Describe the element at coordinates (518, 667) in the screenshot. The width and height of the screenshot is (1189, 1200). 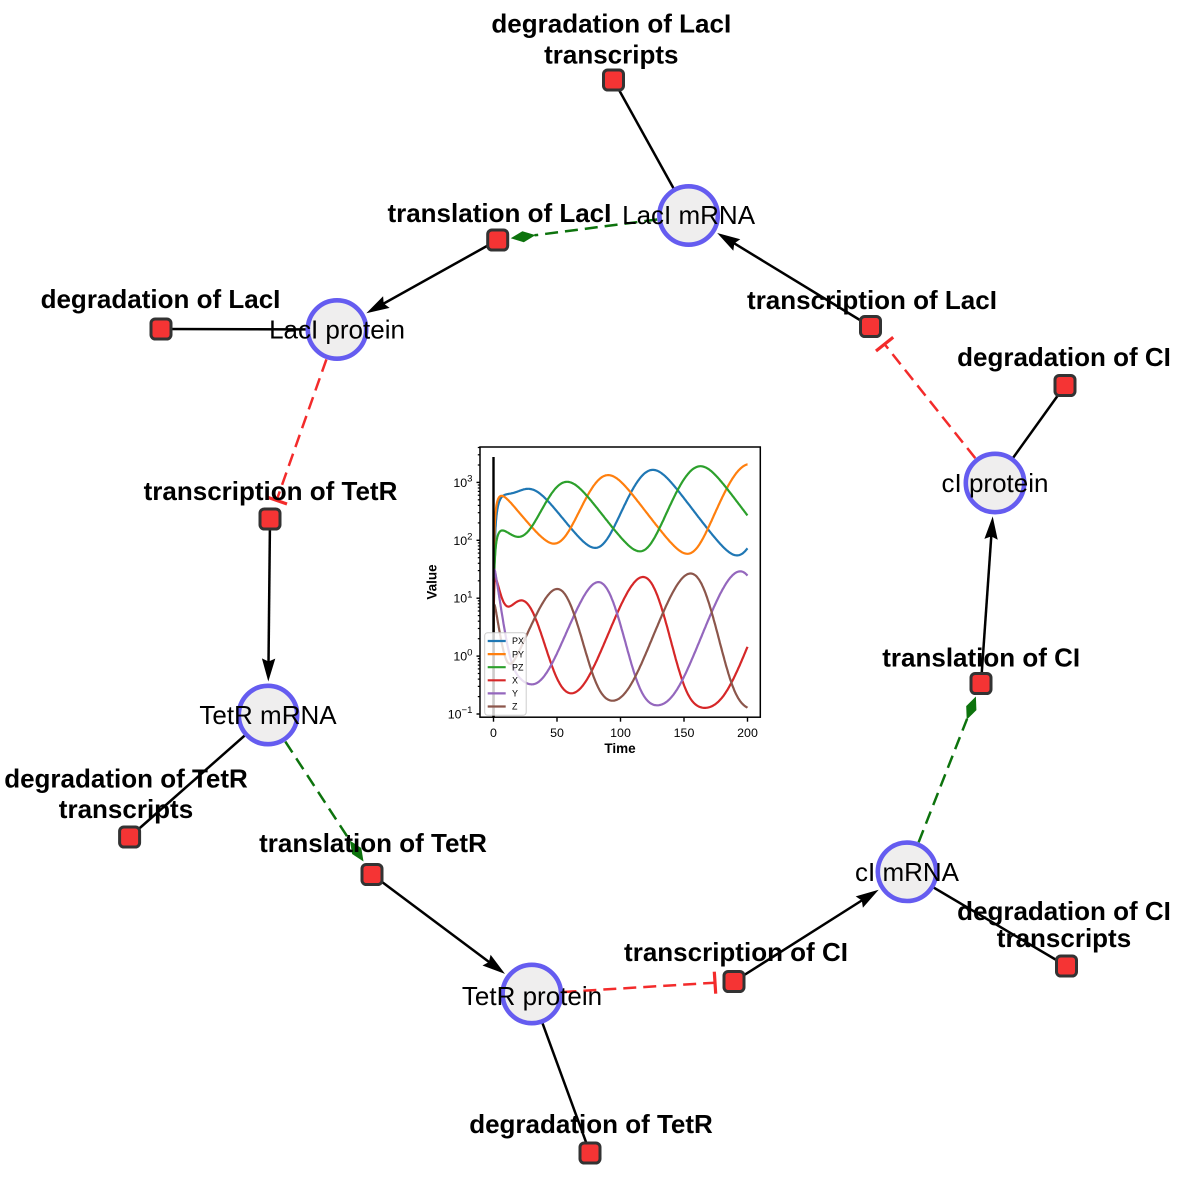
I see `svg-text: PZ` at that location.